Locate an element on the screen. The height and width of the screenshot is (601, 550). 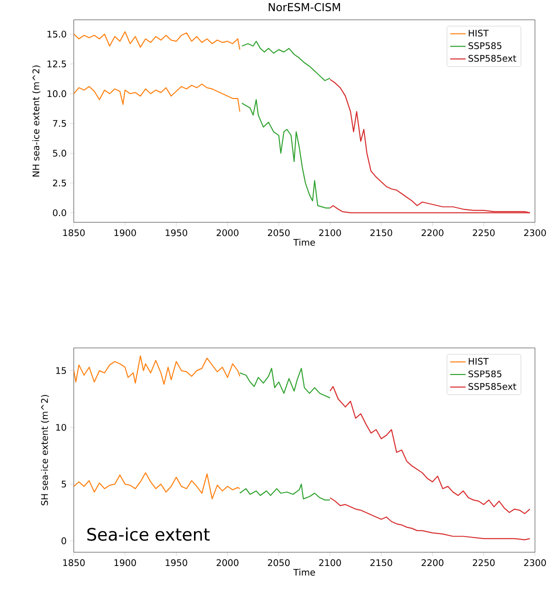
y-tick-label: 5 is located at coordinates (64, 484).